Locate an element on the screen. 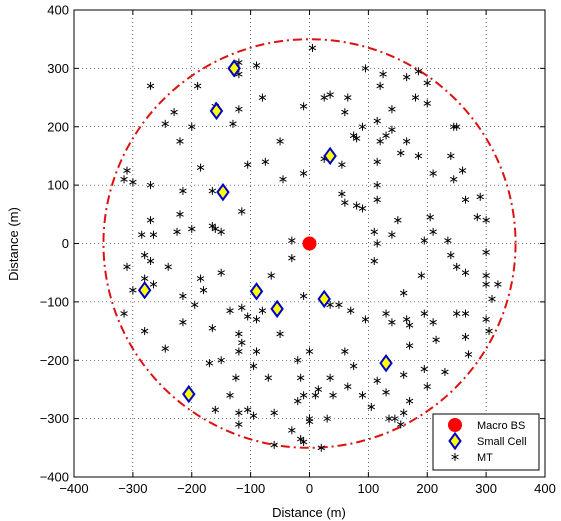 This screenshot has height=521, width=561. y-tick-label: 100 is located at coordinates (58, 185).